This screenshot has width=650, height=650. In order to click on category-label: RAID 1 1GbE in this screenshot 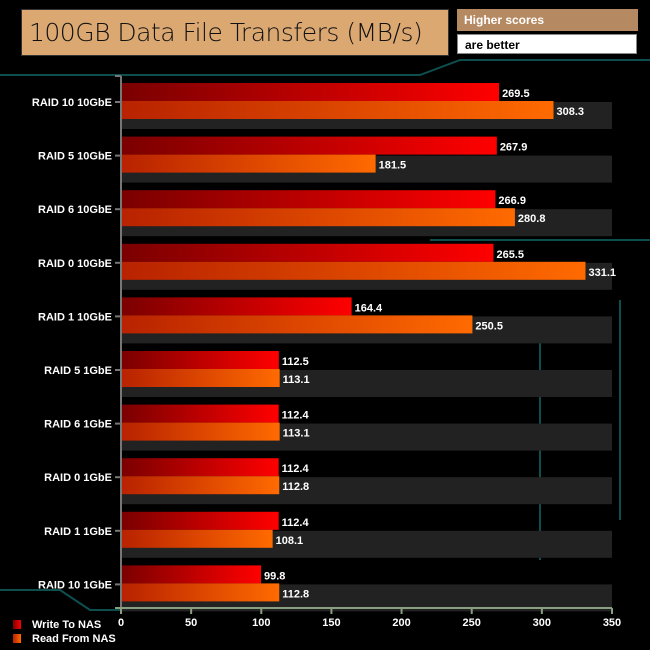, I will do `click(78, 532)`.